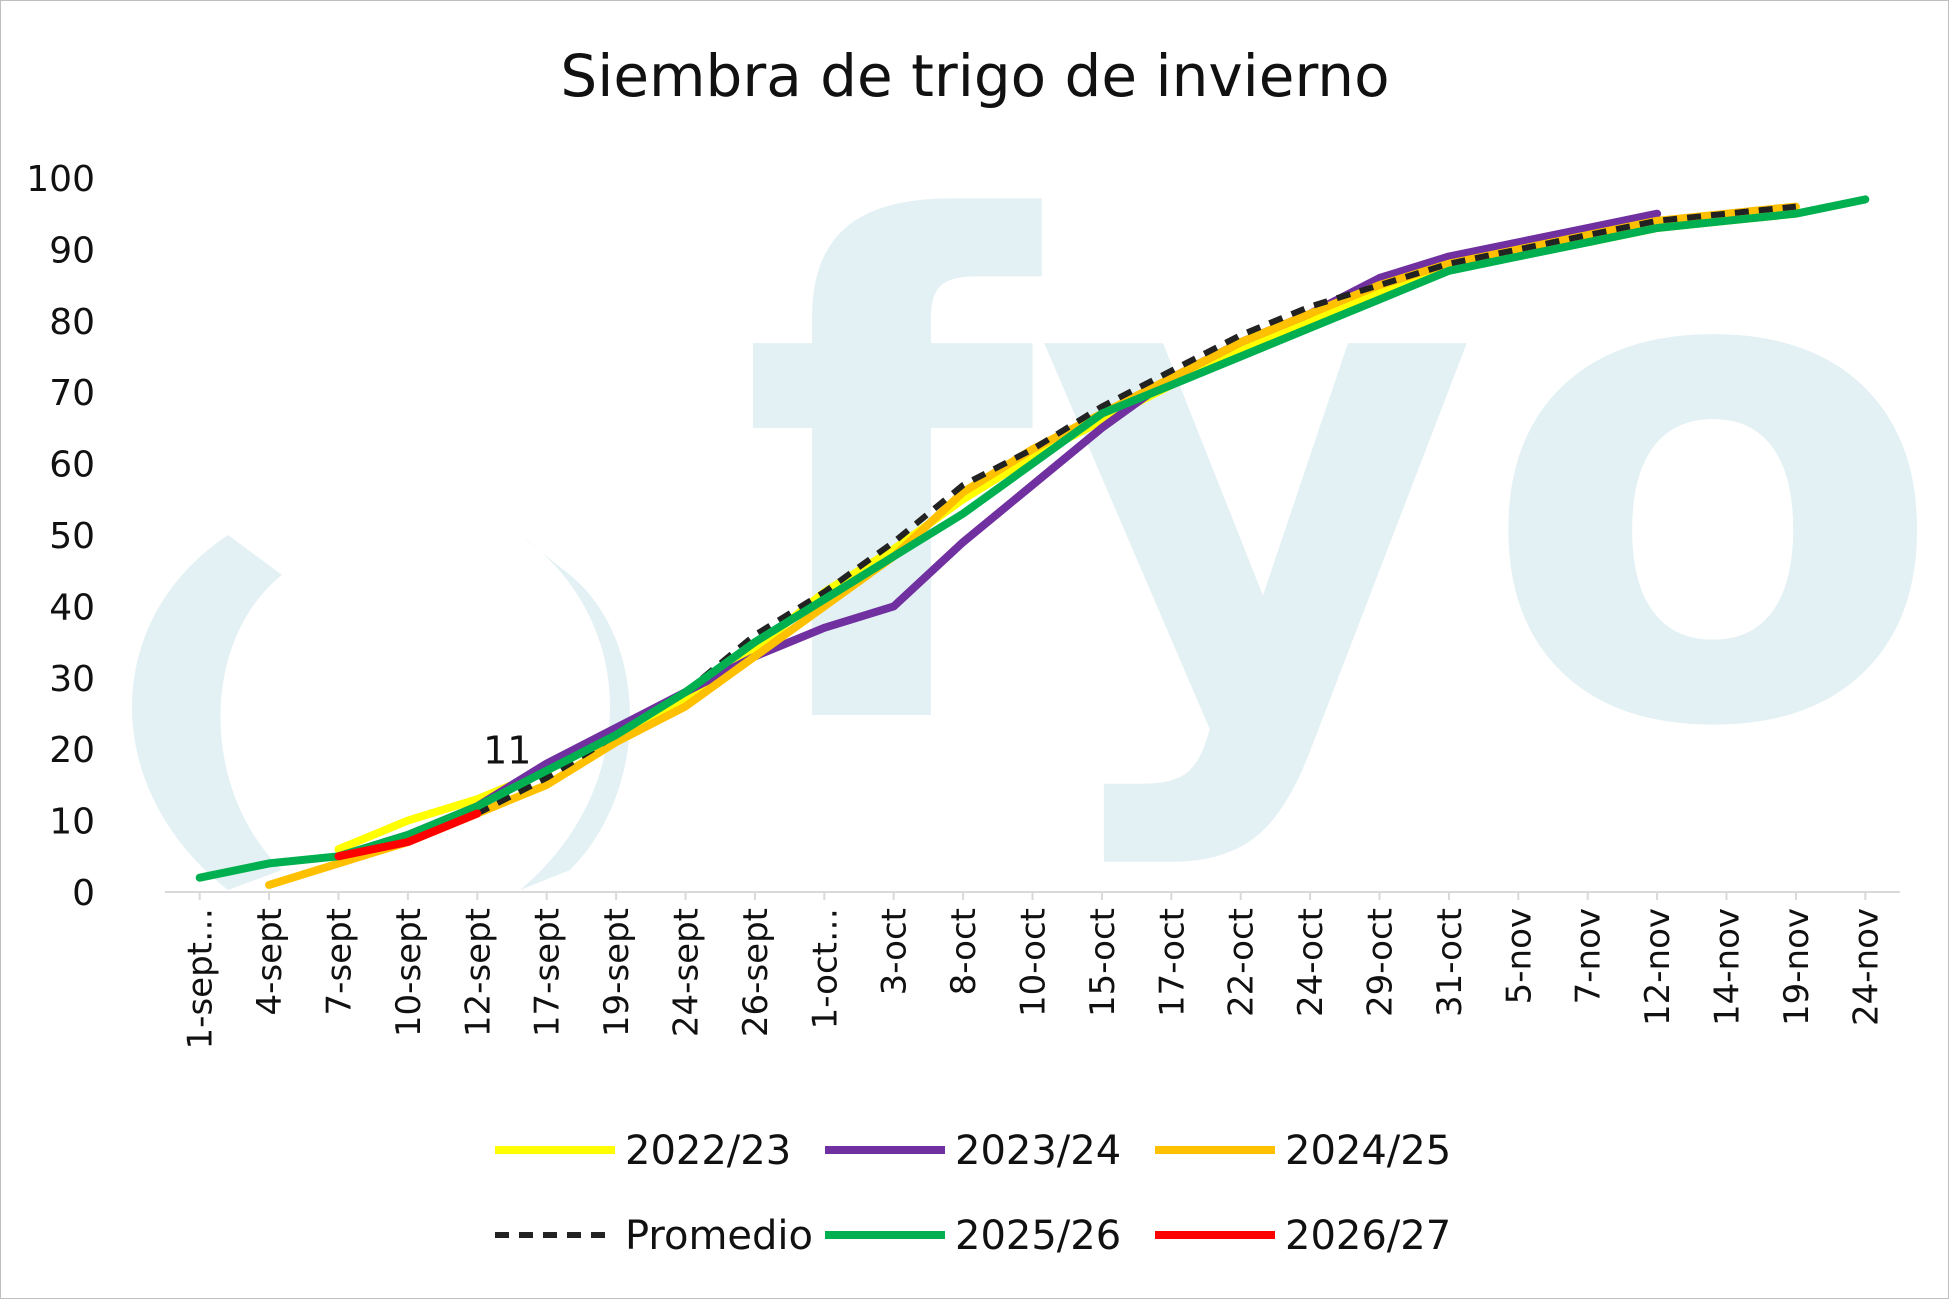 The height and width of the screenshot is (1301, 1951). Describe the element at coordinates (409, 972) in the screenshot. I see `x-tick-label: 10-sept` at that location.